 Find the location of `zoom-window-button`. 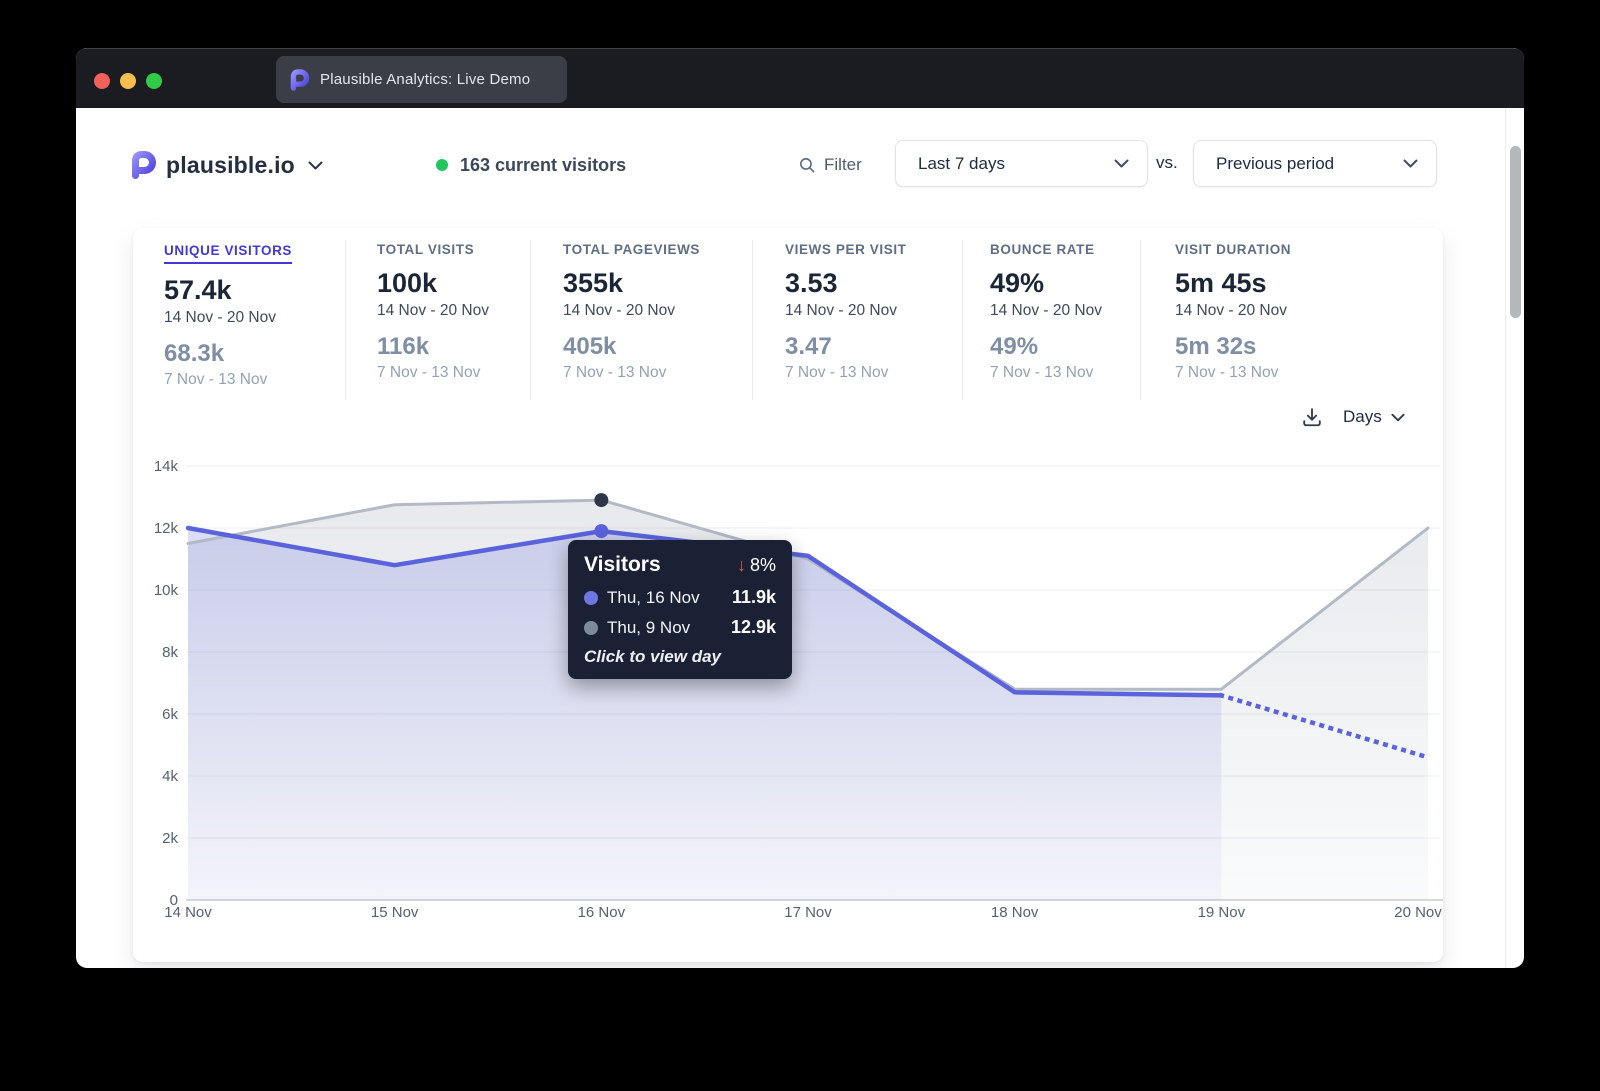

zoom-window-button is located at coordinates (154, 81).